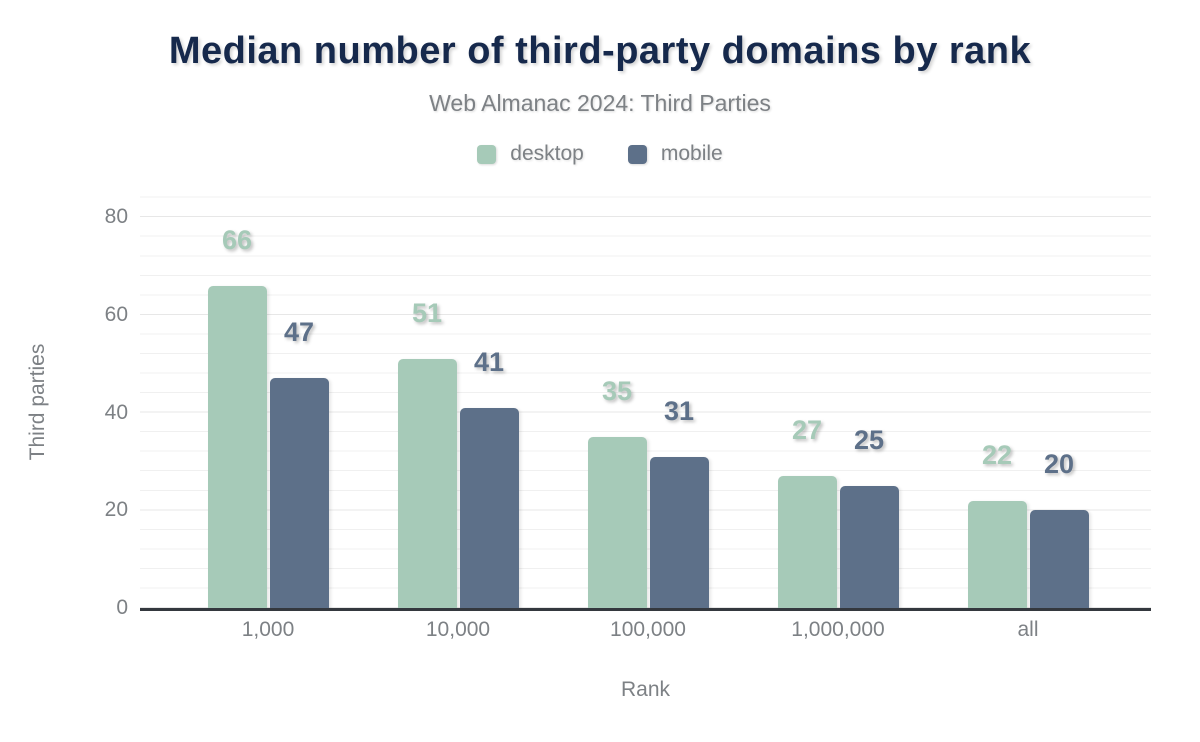 This screenshot has height=742, width=1200. Describe the element at coordinates (645, 689) in the screenshot. I see `x-axis-title: Rank` at that location.